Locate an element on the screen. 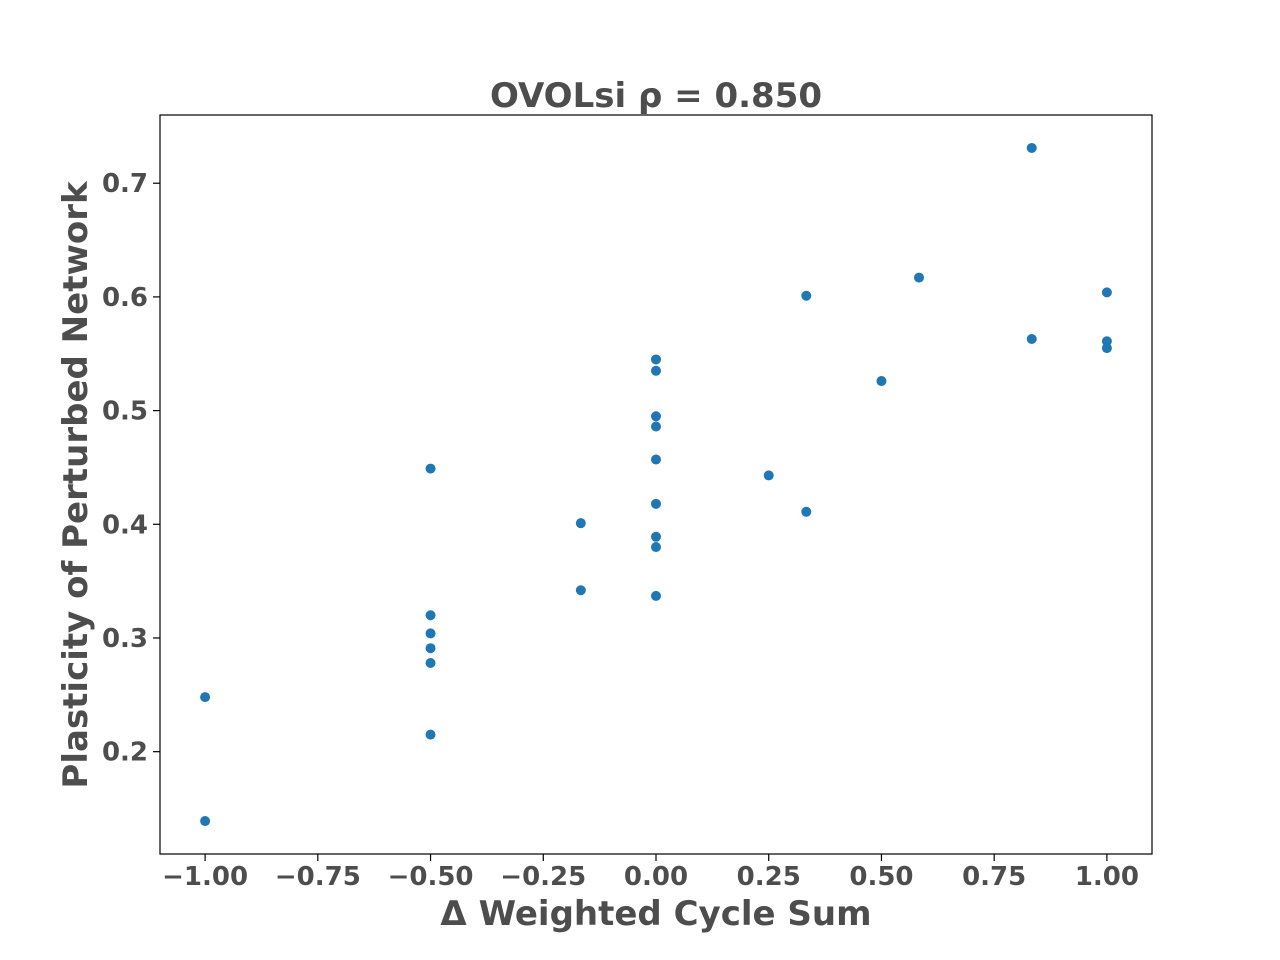 The height and width of the screenshot is (960, 1280). x-tick-label: 0.50 is located at coordinates (881, 877).